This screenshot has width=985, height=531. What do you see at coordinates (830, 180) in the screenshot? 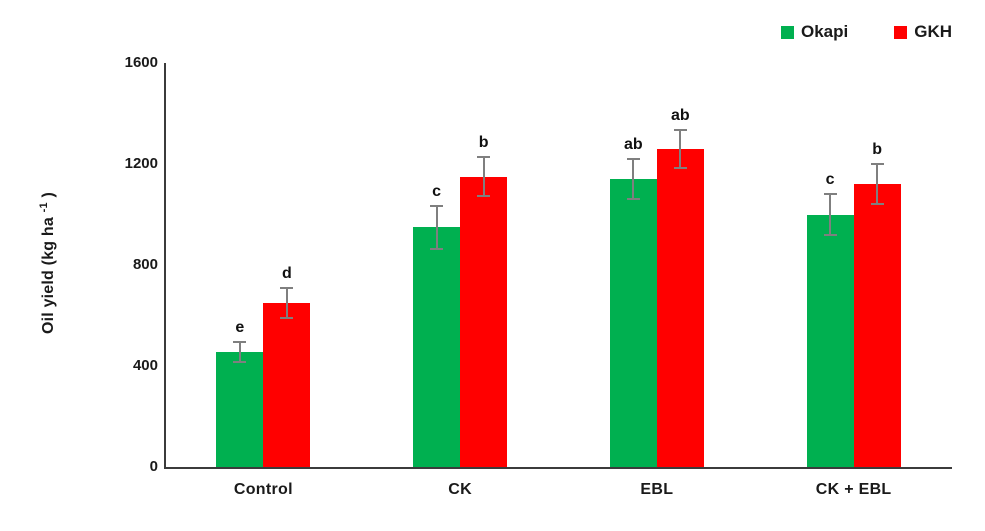
I see `significance-letter-okapi-ck-ebl: c` at bounding box center [830, 180].